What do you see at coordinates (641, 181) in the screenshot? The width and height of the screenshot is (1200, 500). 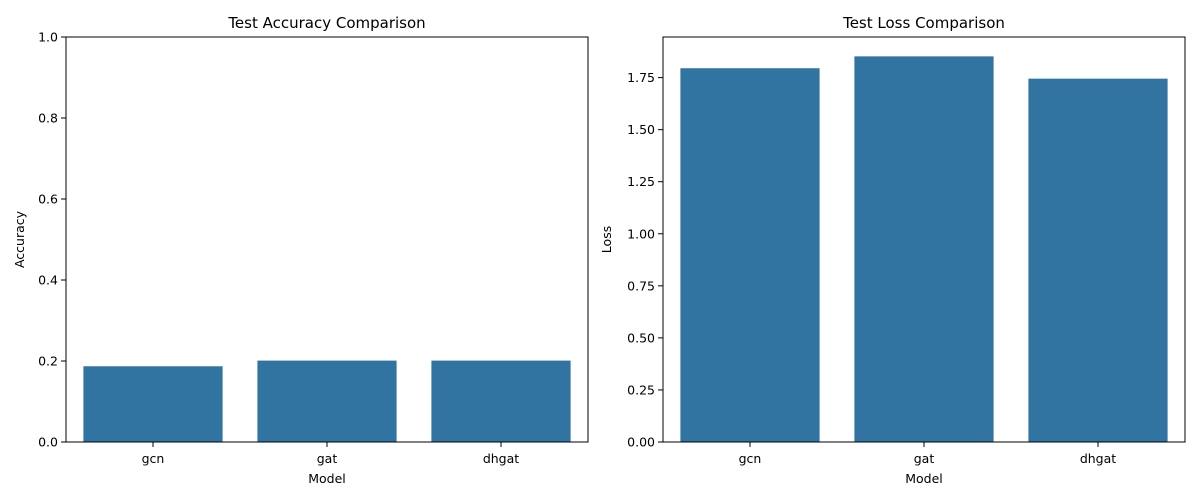 I see `y-tick-label: 1.25` at bounding box center [641, 181].